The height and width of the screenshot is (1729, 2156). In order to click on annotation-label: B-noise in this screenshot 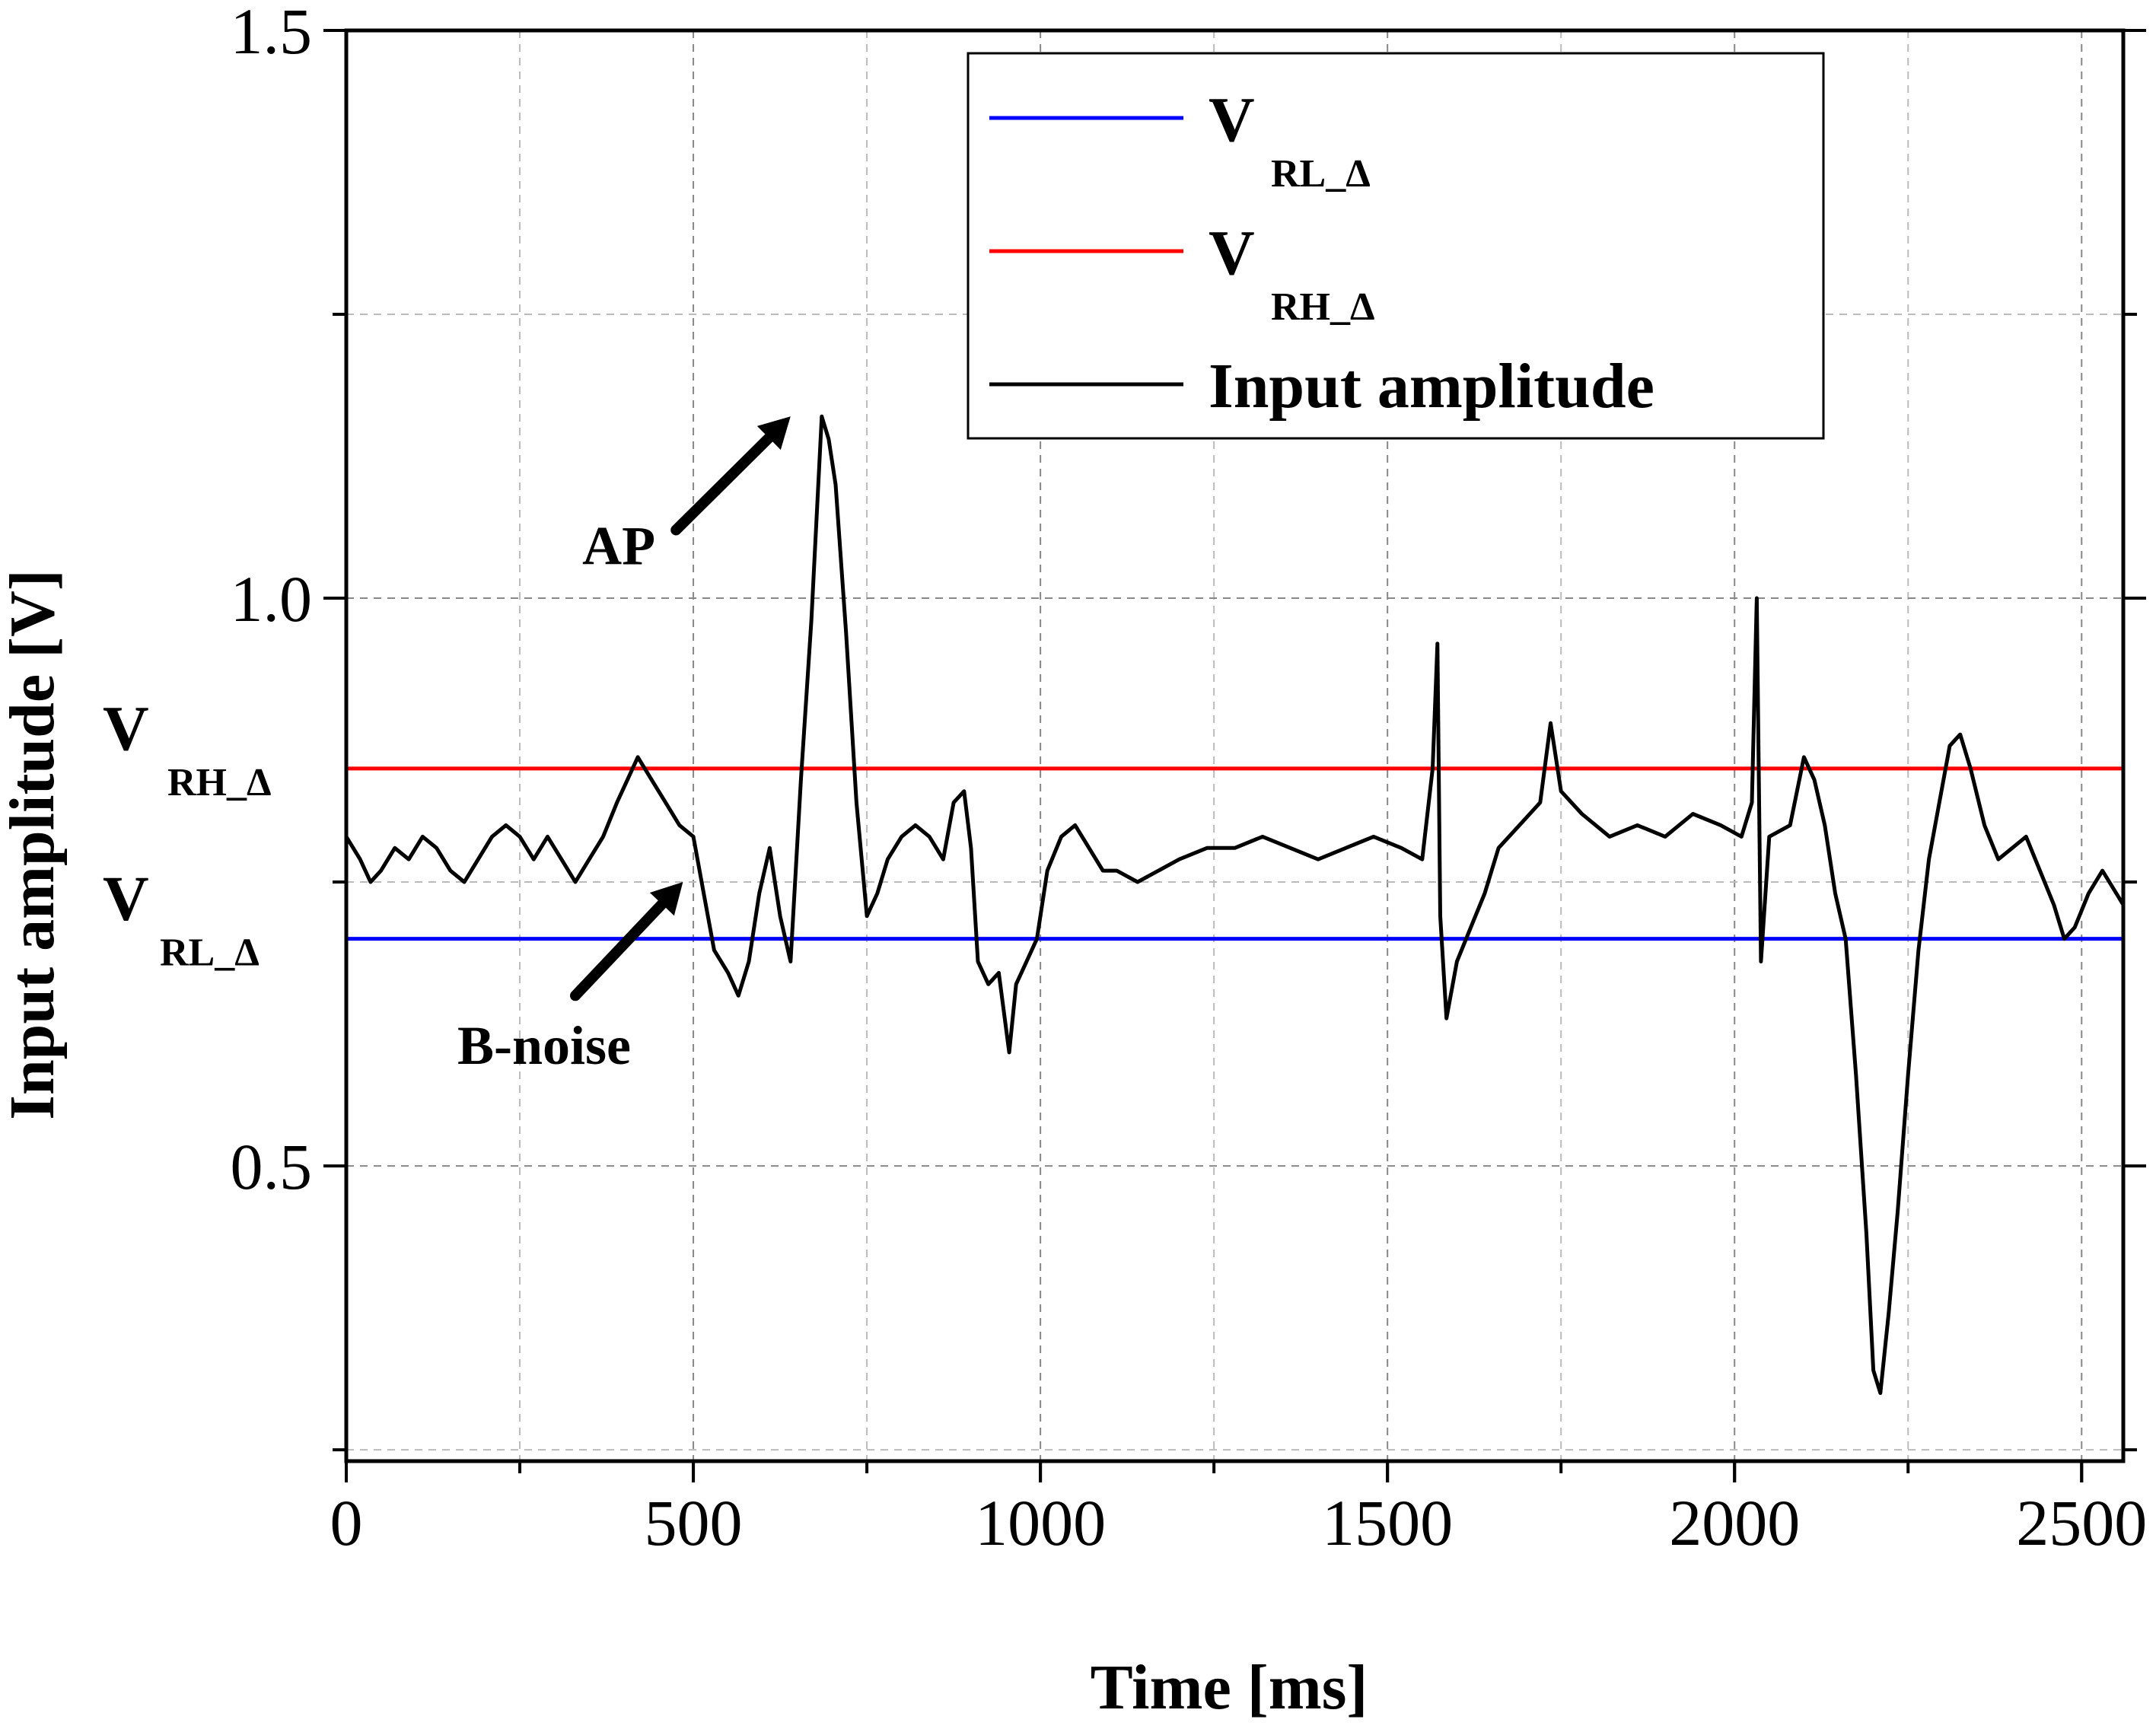, I will do `click(544, 1045)`.